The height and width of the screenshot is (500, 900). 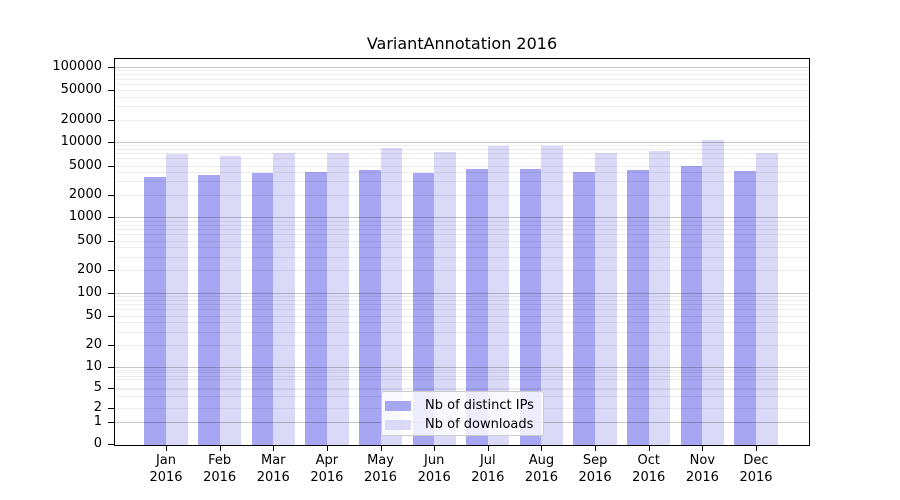 I want to click on y-tick-label: 50, so click(x=93, y=315).